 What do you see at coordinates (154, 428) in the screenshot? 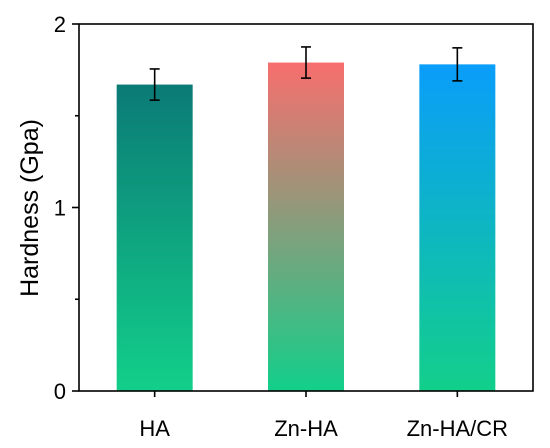
I see `x-tick-label: HA` at bounding box center [154, 428].